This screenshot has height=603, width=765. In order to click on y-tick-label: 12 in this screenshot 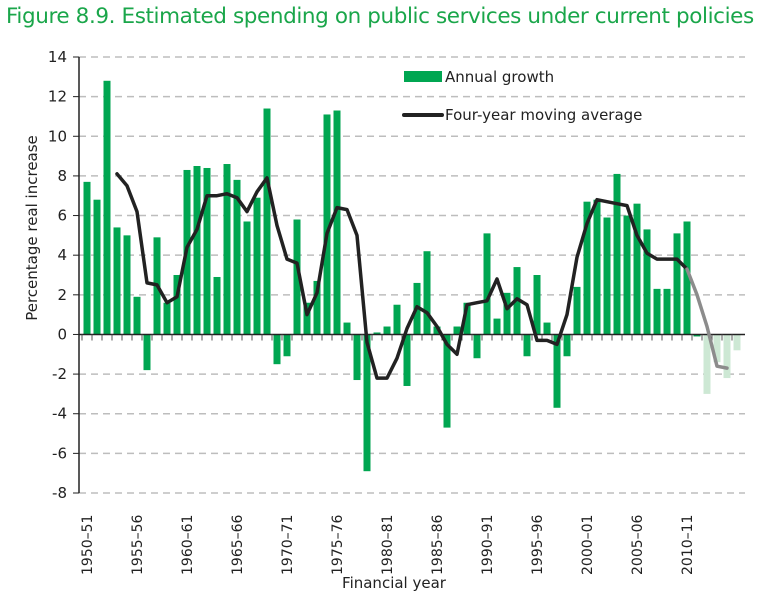, I will do `click(57, 97)`.